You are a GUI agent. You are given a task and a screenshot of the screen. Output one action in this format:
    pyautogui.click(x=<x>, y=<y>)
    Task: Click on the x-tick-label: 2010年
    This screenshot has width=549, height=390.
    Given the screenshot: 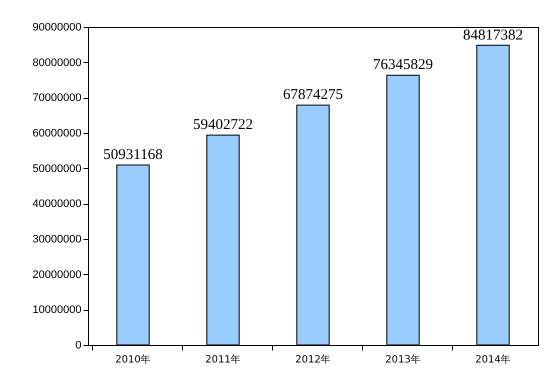 What is the action you would take?
    pyautogui.click(x=133, y=360)
    